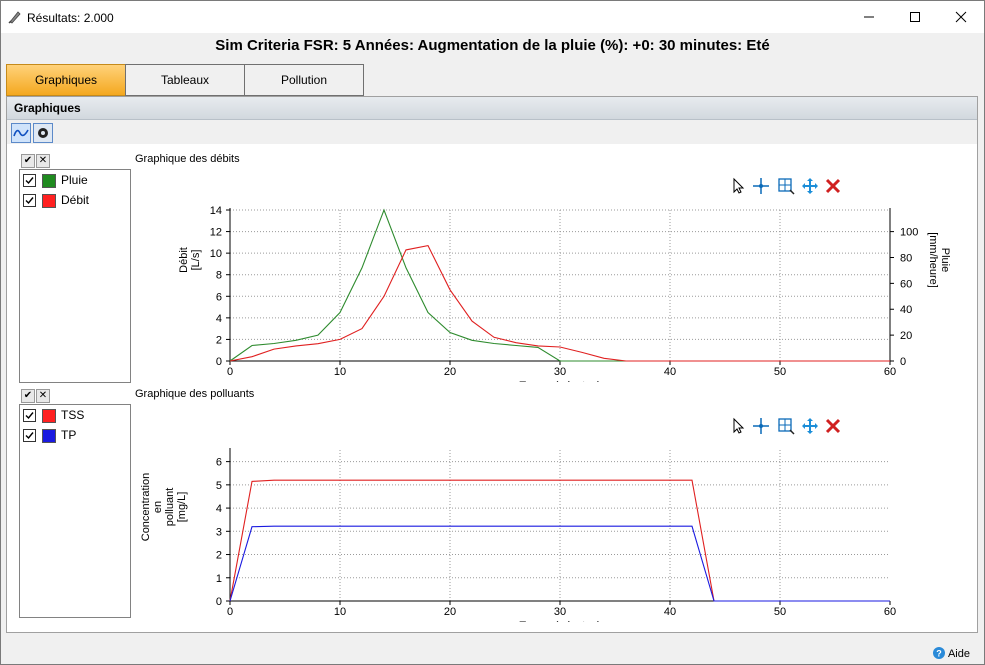  What do you see at coordinates (170, 507) in the screenshot?
I see `y-axis-label-line: polluant` at bounding box center [170, 507].